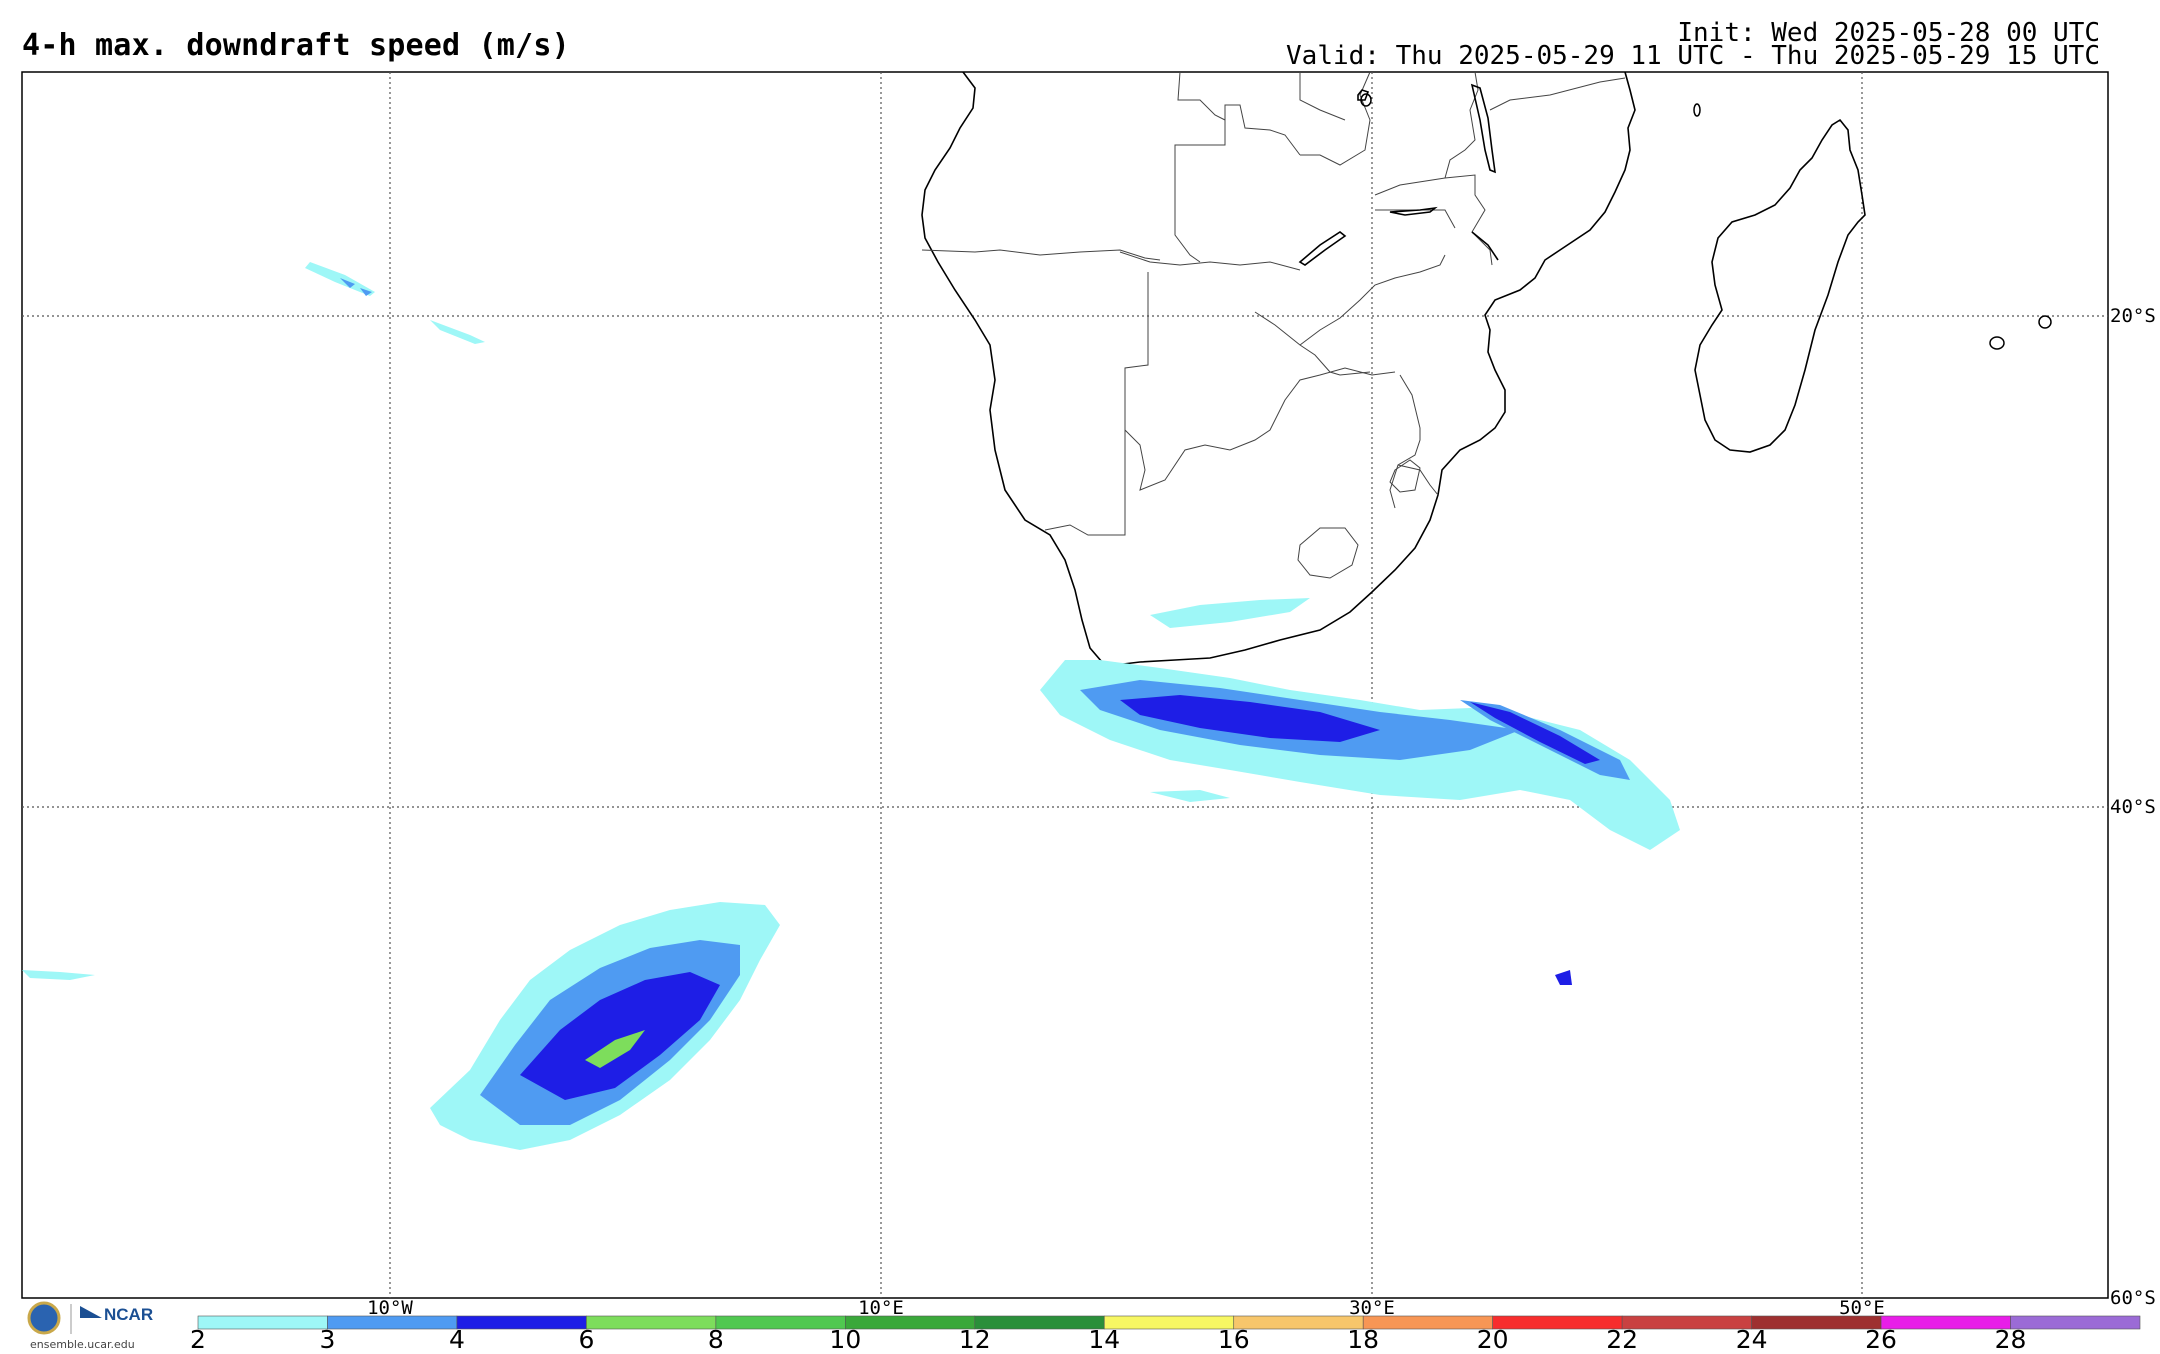 Image resolution: width=2160 pixels, height=1354 pixels. I want to click on lake-kariba, so click(1322, 248).